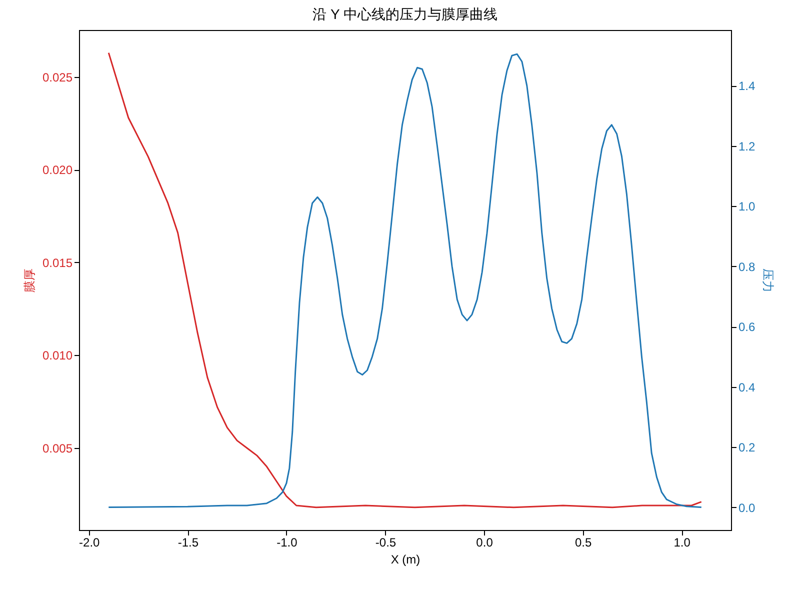 This screenshot has width=800, height=600. Describe the element at coordinates (747, 86) in the screenshot. I see `y2-tick-label: 1.4` at that location.